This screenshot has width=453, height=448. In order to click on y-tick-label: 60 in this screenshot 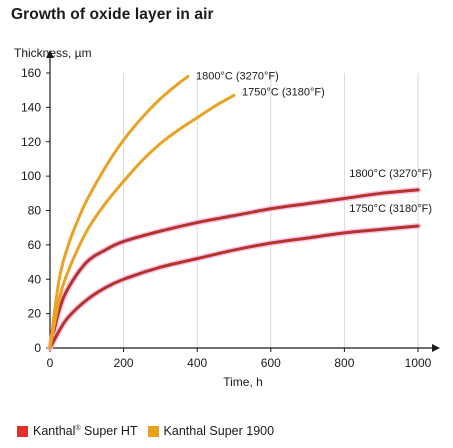, I will do `click(35, 245)`.